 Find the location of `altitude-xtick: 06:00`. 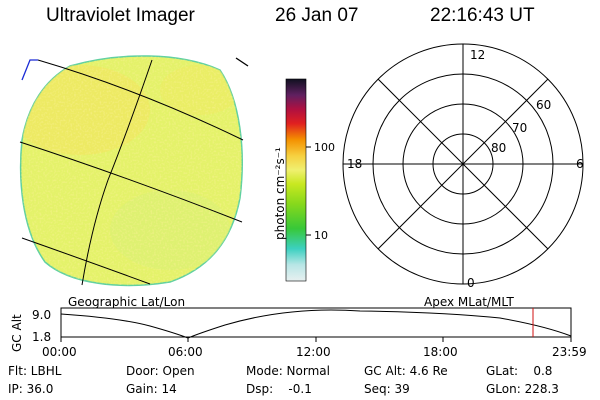

altitude-xtick: 06:00 is located at coordinates (185, 352).